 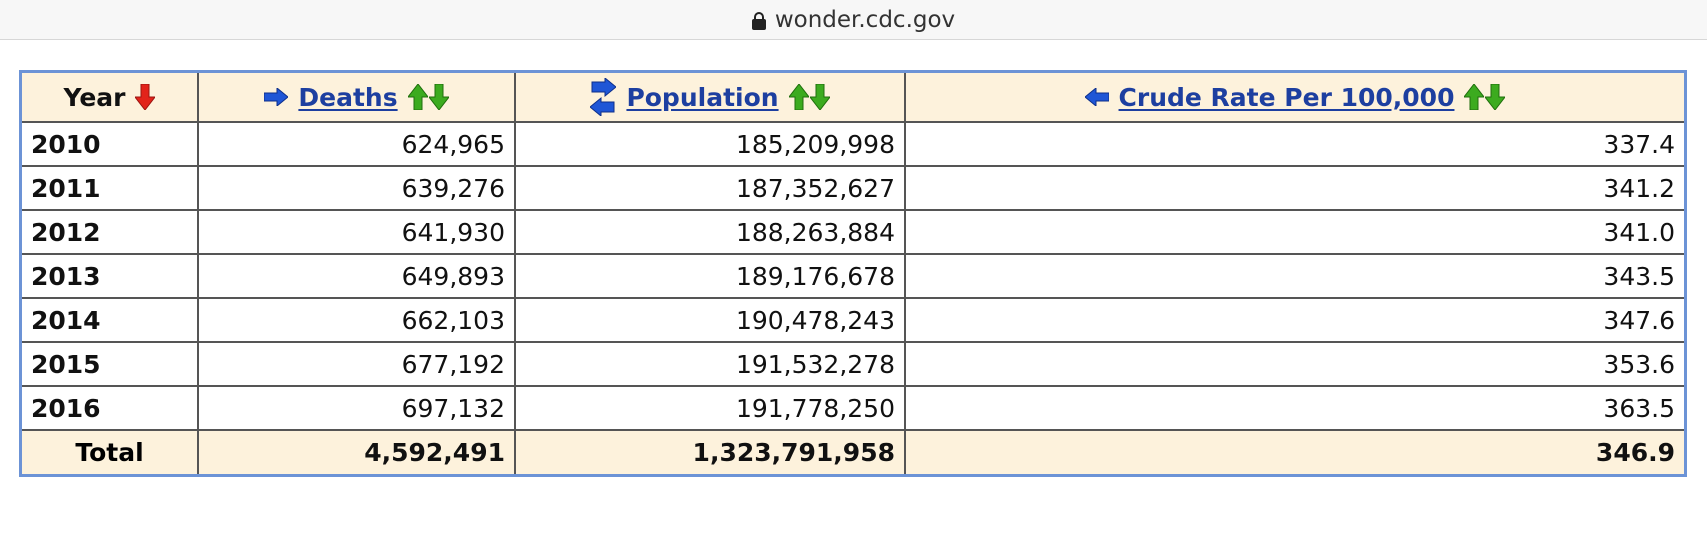 I want to click on table-row: 2011 639,276 187,352,627 341.2, so click(x=853, y=188).